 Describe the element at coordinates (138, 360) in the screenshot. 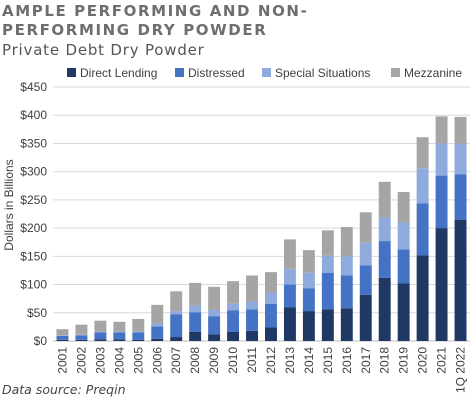

I see `x-tick-label: 2005` at that location.